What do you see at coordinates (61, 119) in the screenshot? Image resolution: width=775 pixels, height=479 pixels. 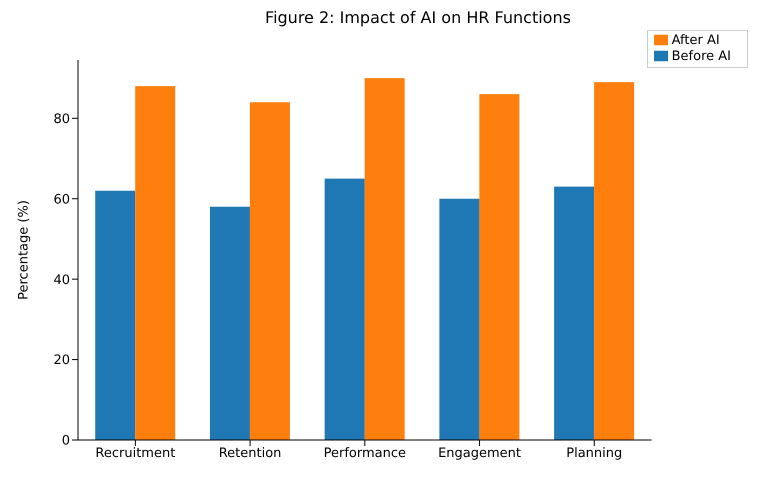 I see `y-tick-label: 80` at bounding box center [61, 119].